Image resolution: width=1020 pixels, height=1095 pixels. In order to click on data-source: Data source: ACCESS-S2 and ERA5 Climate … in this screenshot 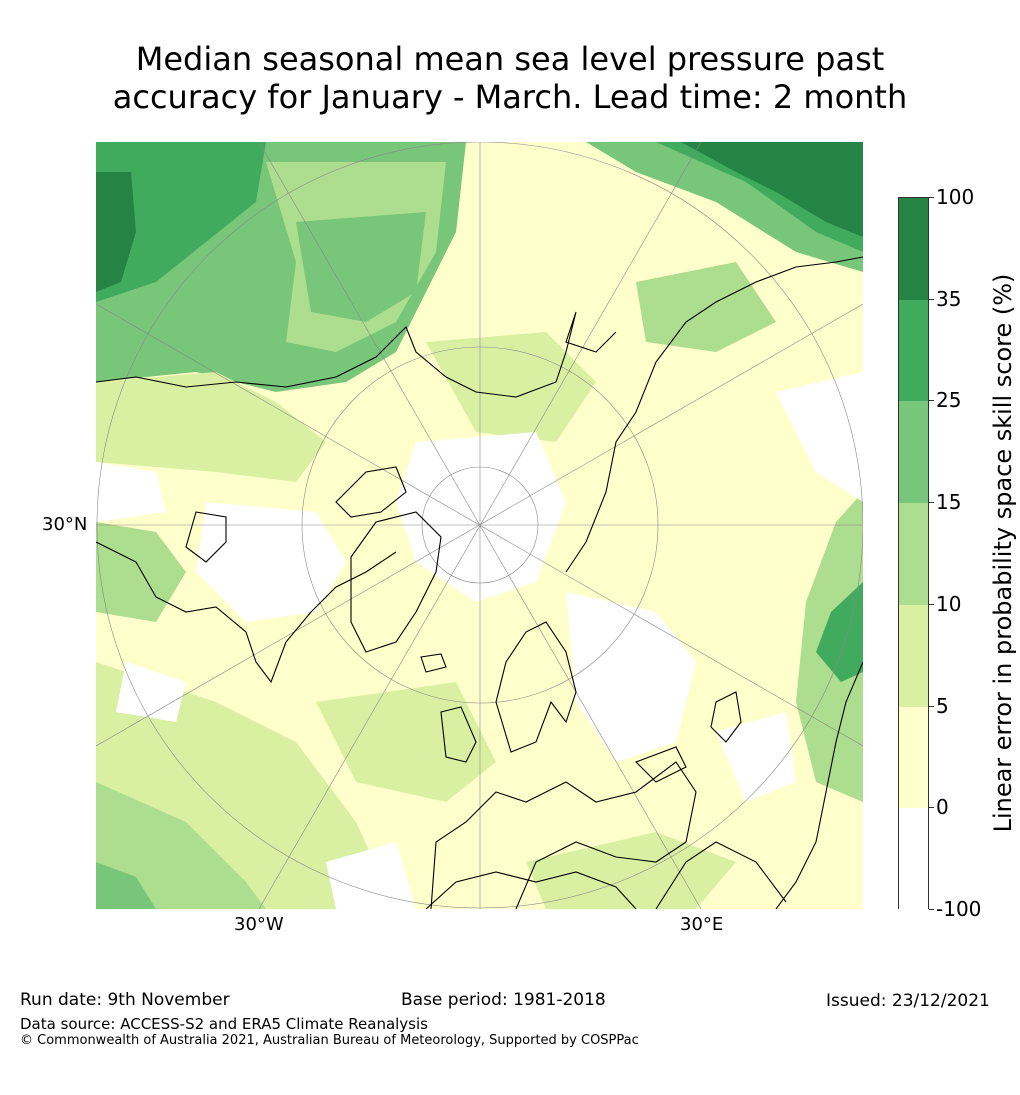, I will do `click(224, 1024)`.